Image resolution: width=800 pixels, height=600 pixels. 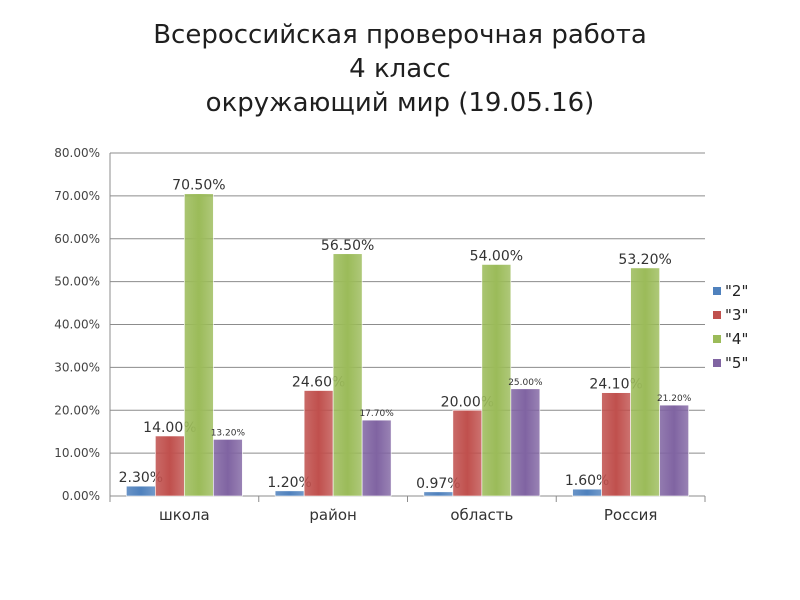 What do you see at coordinates (496, 256) in the screenshot?
I see `data-label: 54.00%` at bounding box center [496, 256].